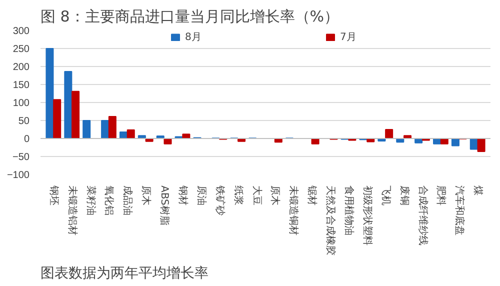 The image size is (500, 286). I want to click on legend-label: 7月, so click(349, 37).